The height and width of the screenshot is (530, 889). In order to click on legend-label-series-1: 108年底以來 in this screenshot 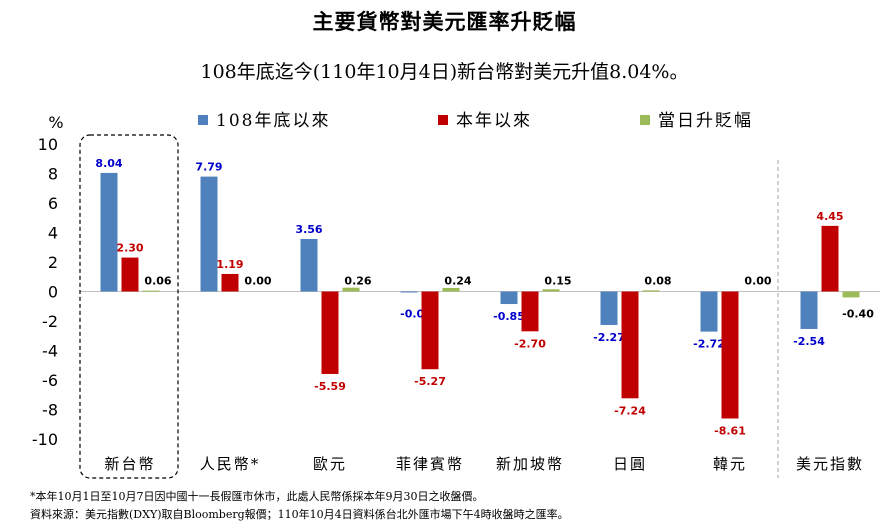, I will do `click(273, 121)`.